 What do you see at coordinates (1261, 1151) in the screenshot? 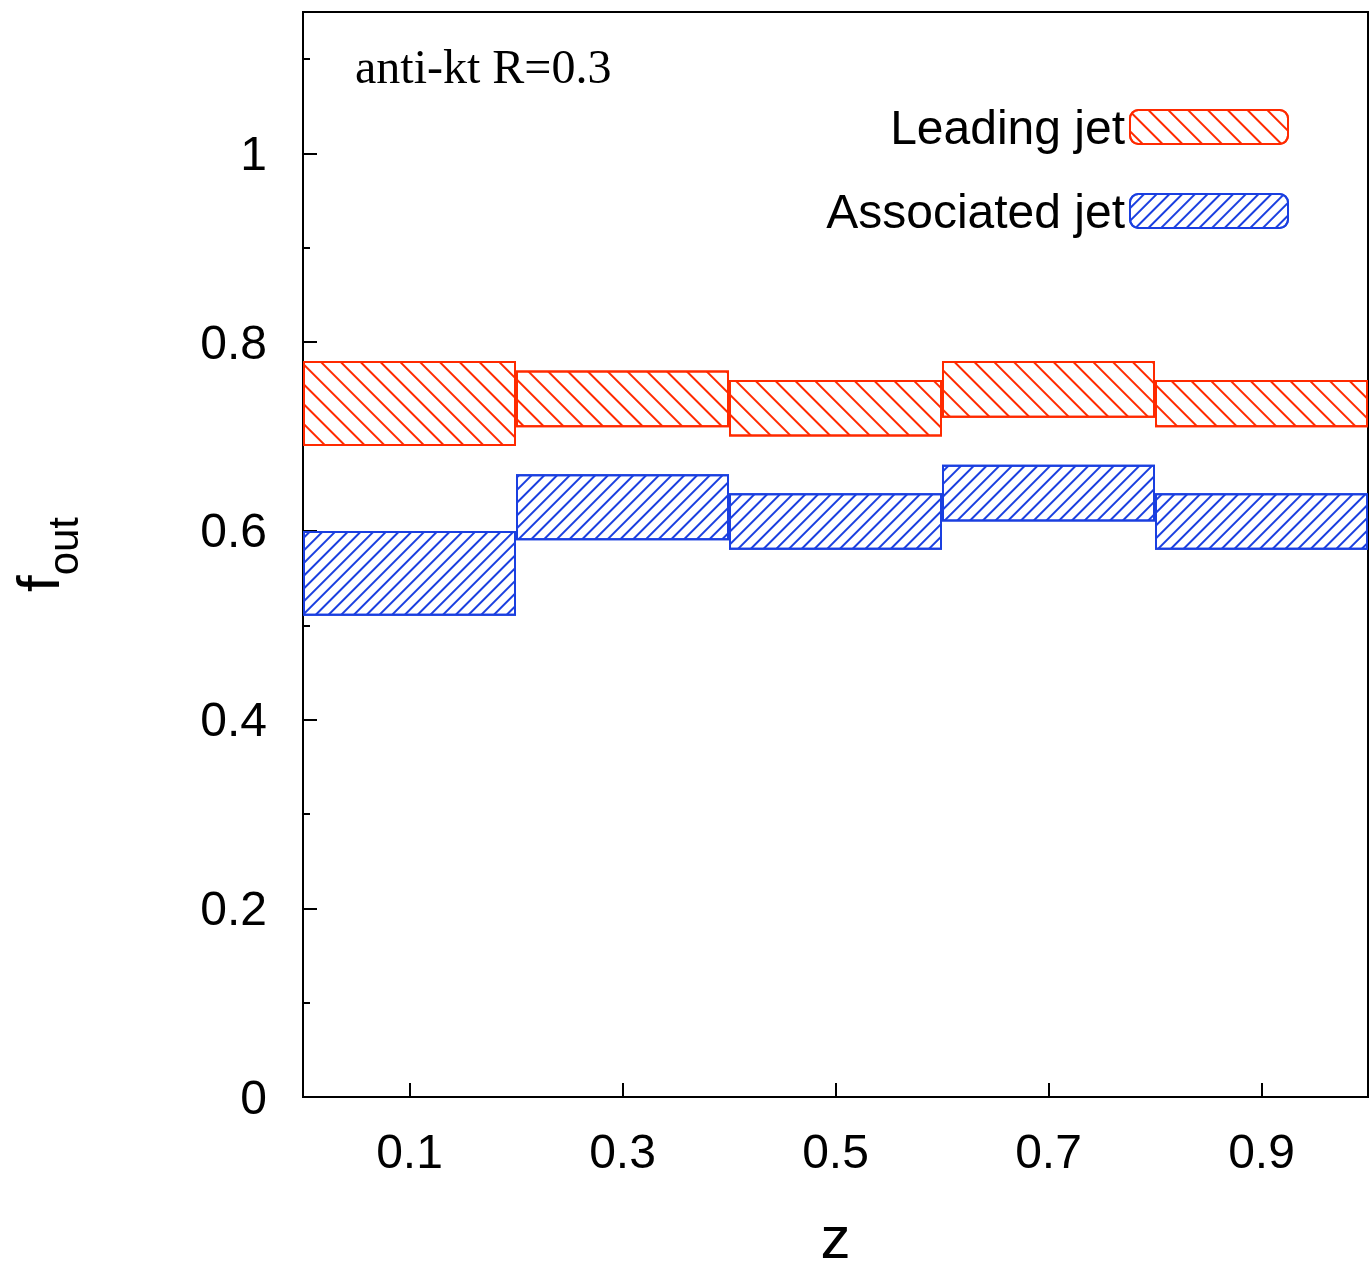
I see `x-tick-label: 0.9` at bounding box center [1261, 1151].